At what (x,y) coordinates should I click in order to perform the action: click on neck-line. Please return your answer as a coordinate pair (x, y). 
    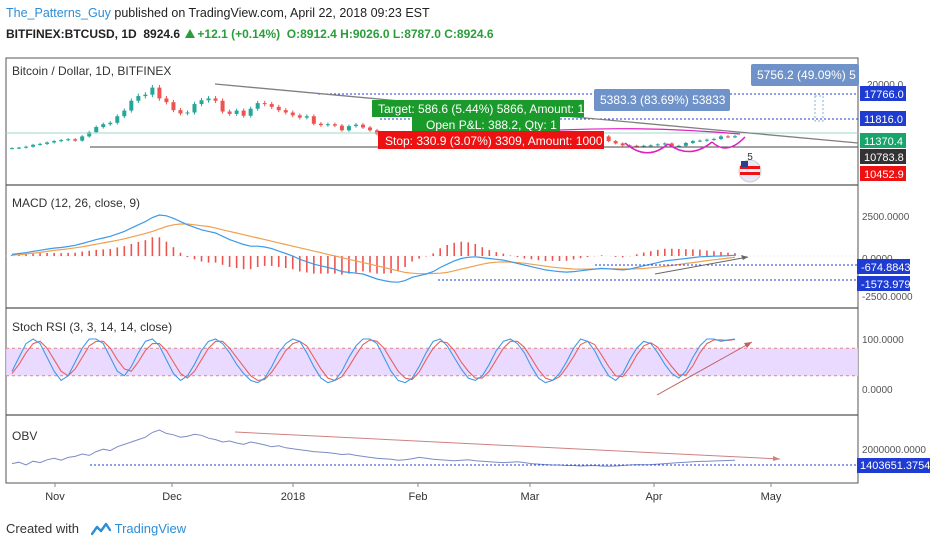
    Looking at the image, I should click on (650, 131).